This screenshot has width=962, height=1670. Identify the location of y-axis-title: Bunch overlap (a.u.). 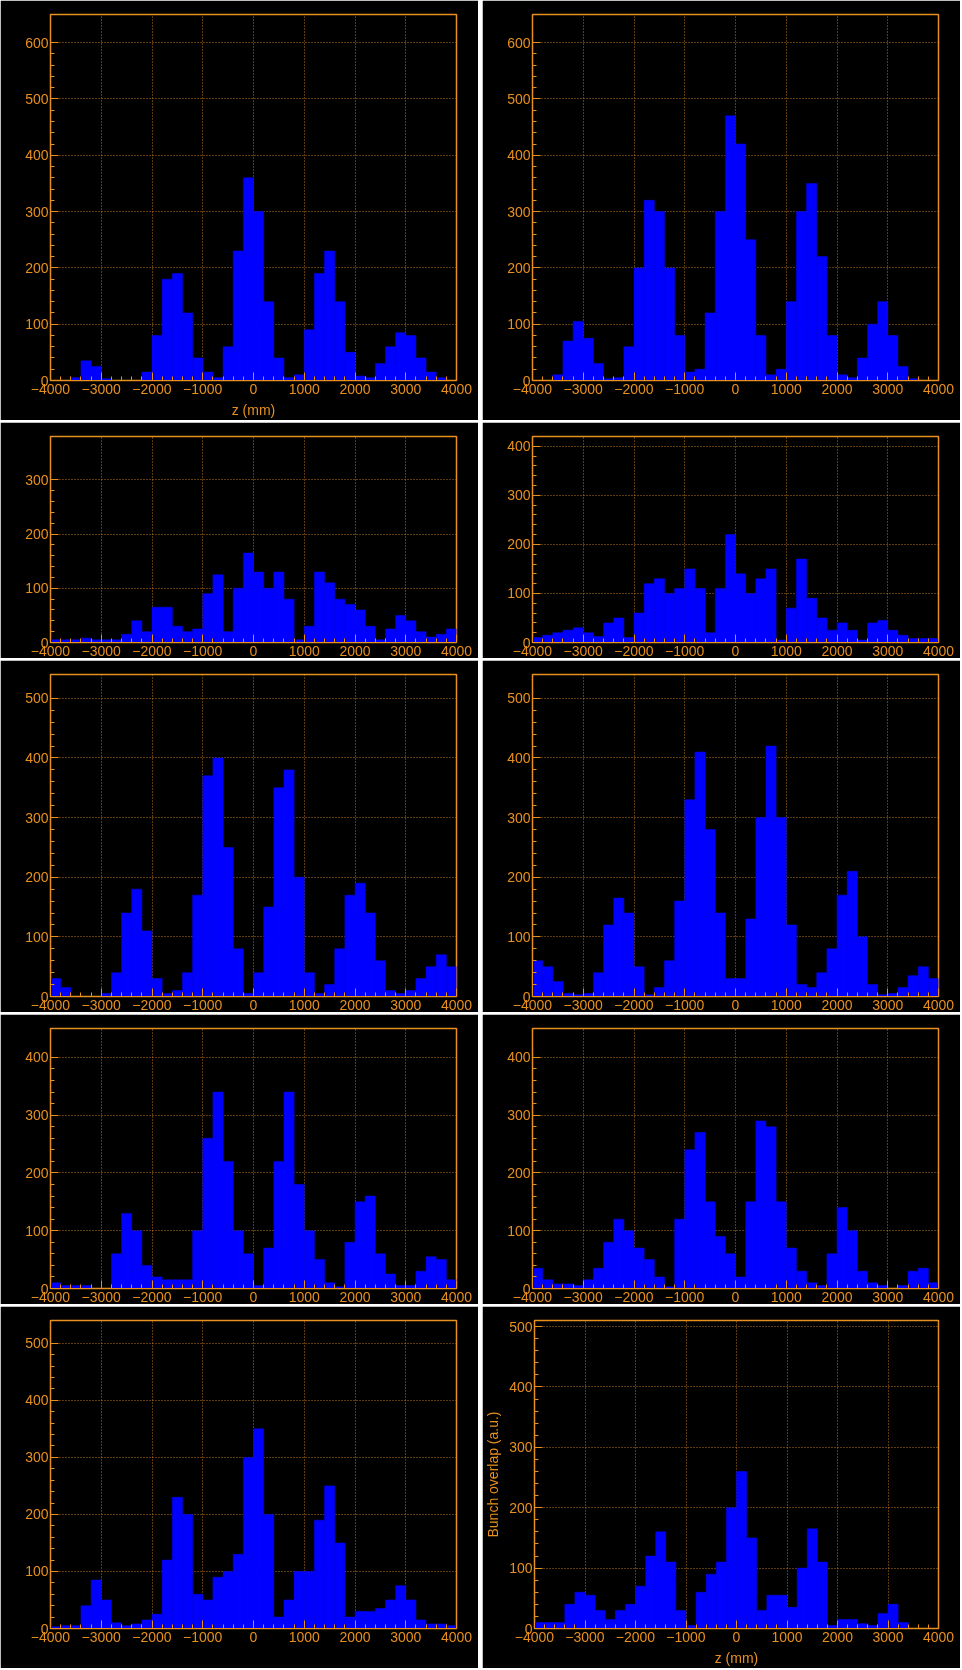
(493, 1474).